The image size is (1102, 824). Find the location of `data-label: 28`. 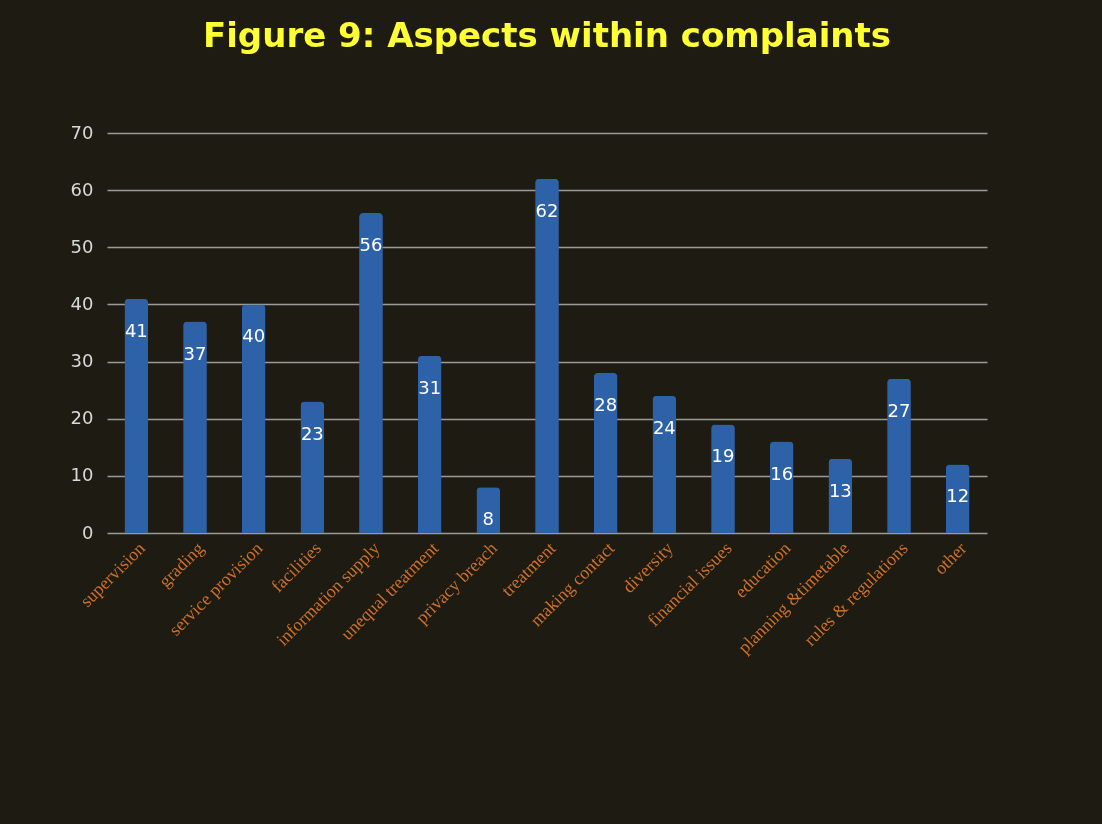

data-label: 28 is located at coordinates (606, 404).